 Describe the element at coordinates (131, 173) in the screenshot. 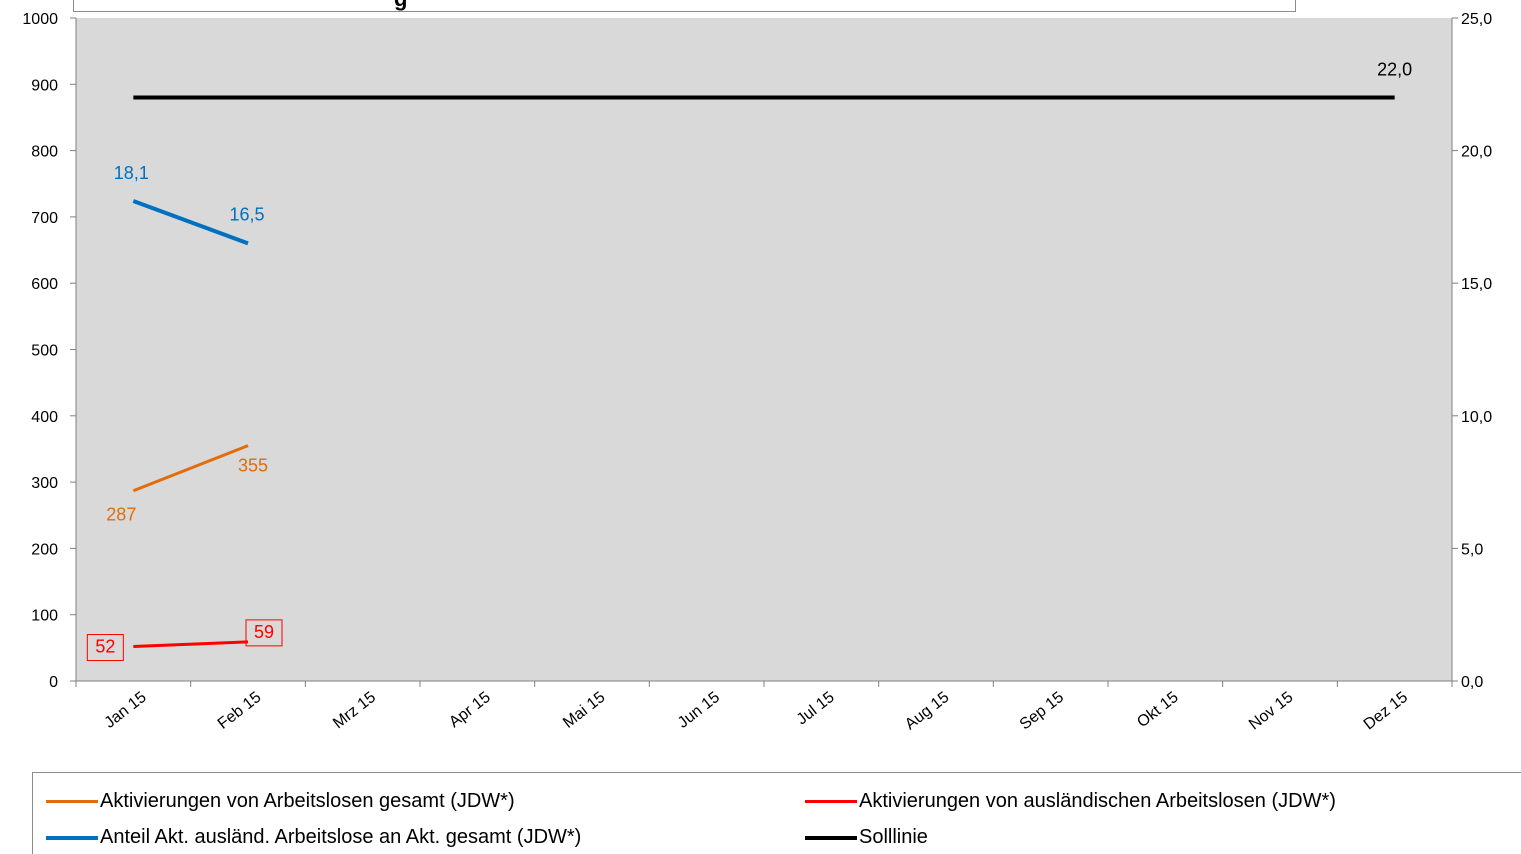

I see `data-label: 18,1` at that location.